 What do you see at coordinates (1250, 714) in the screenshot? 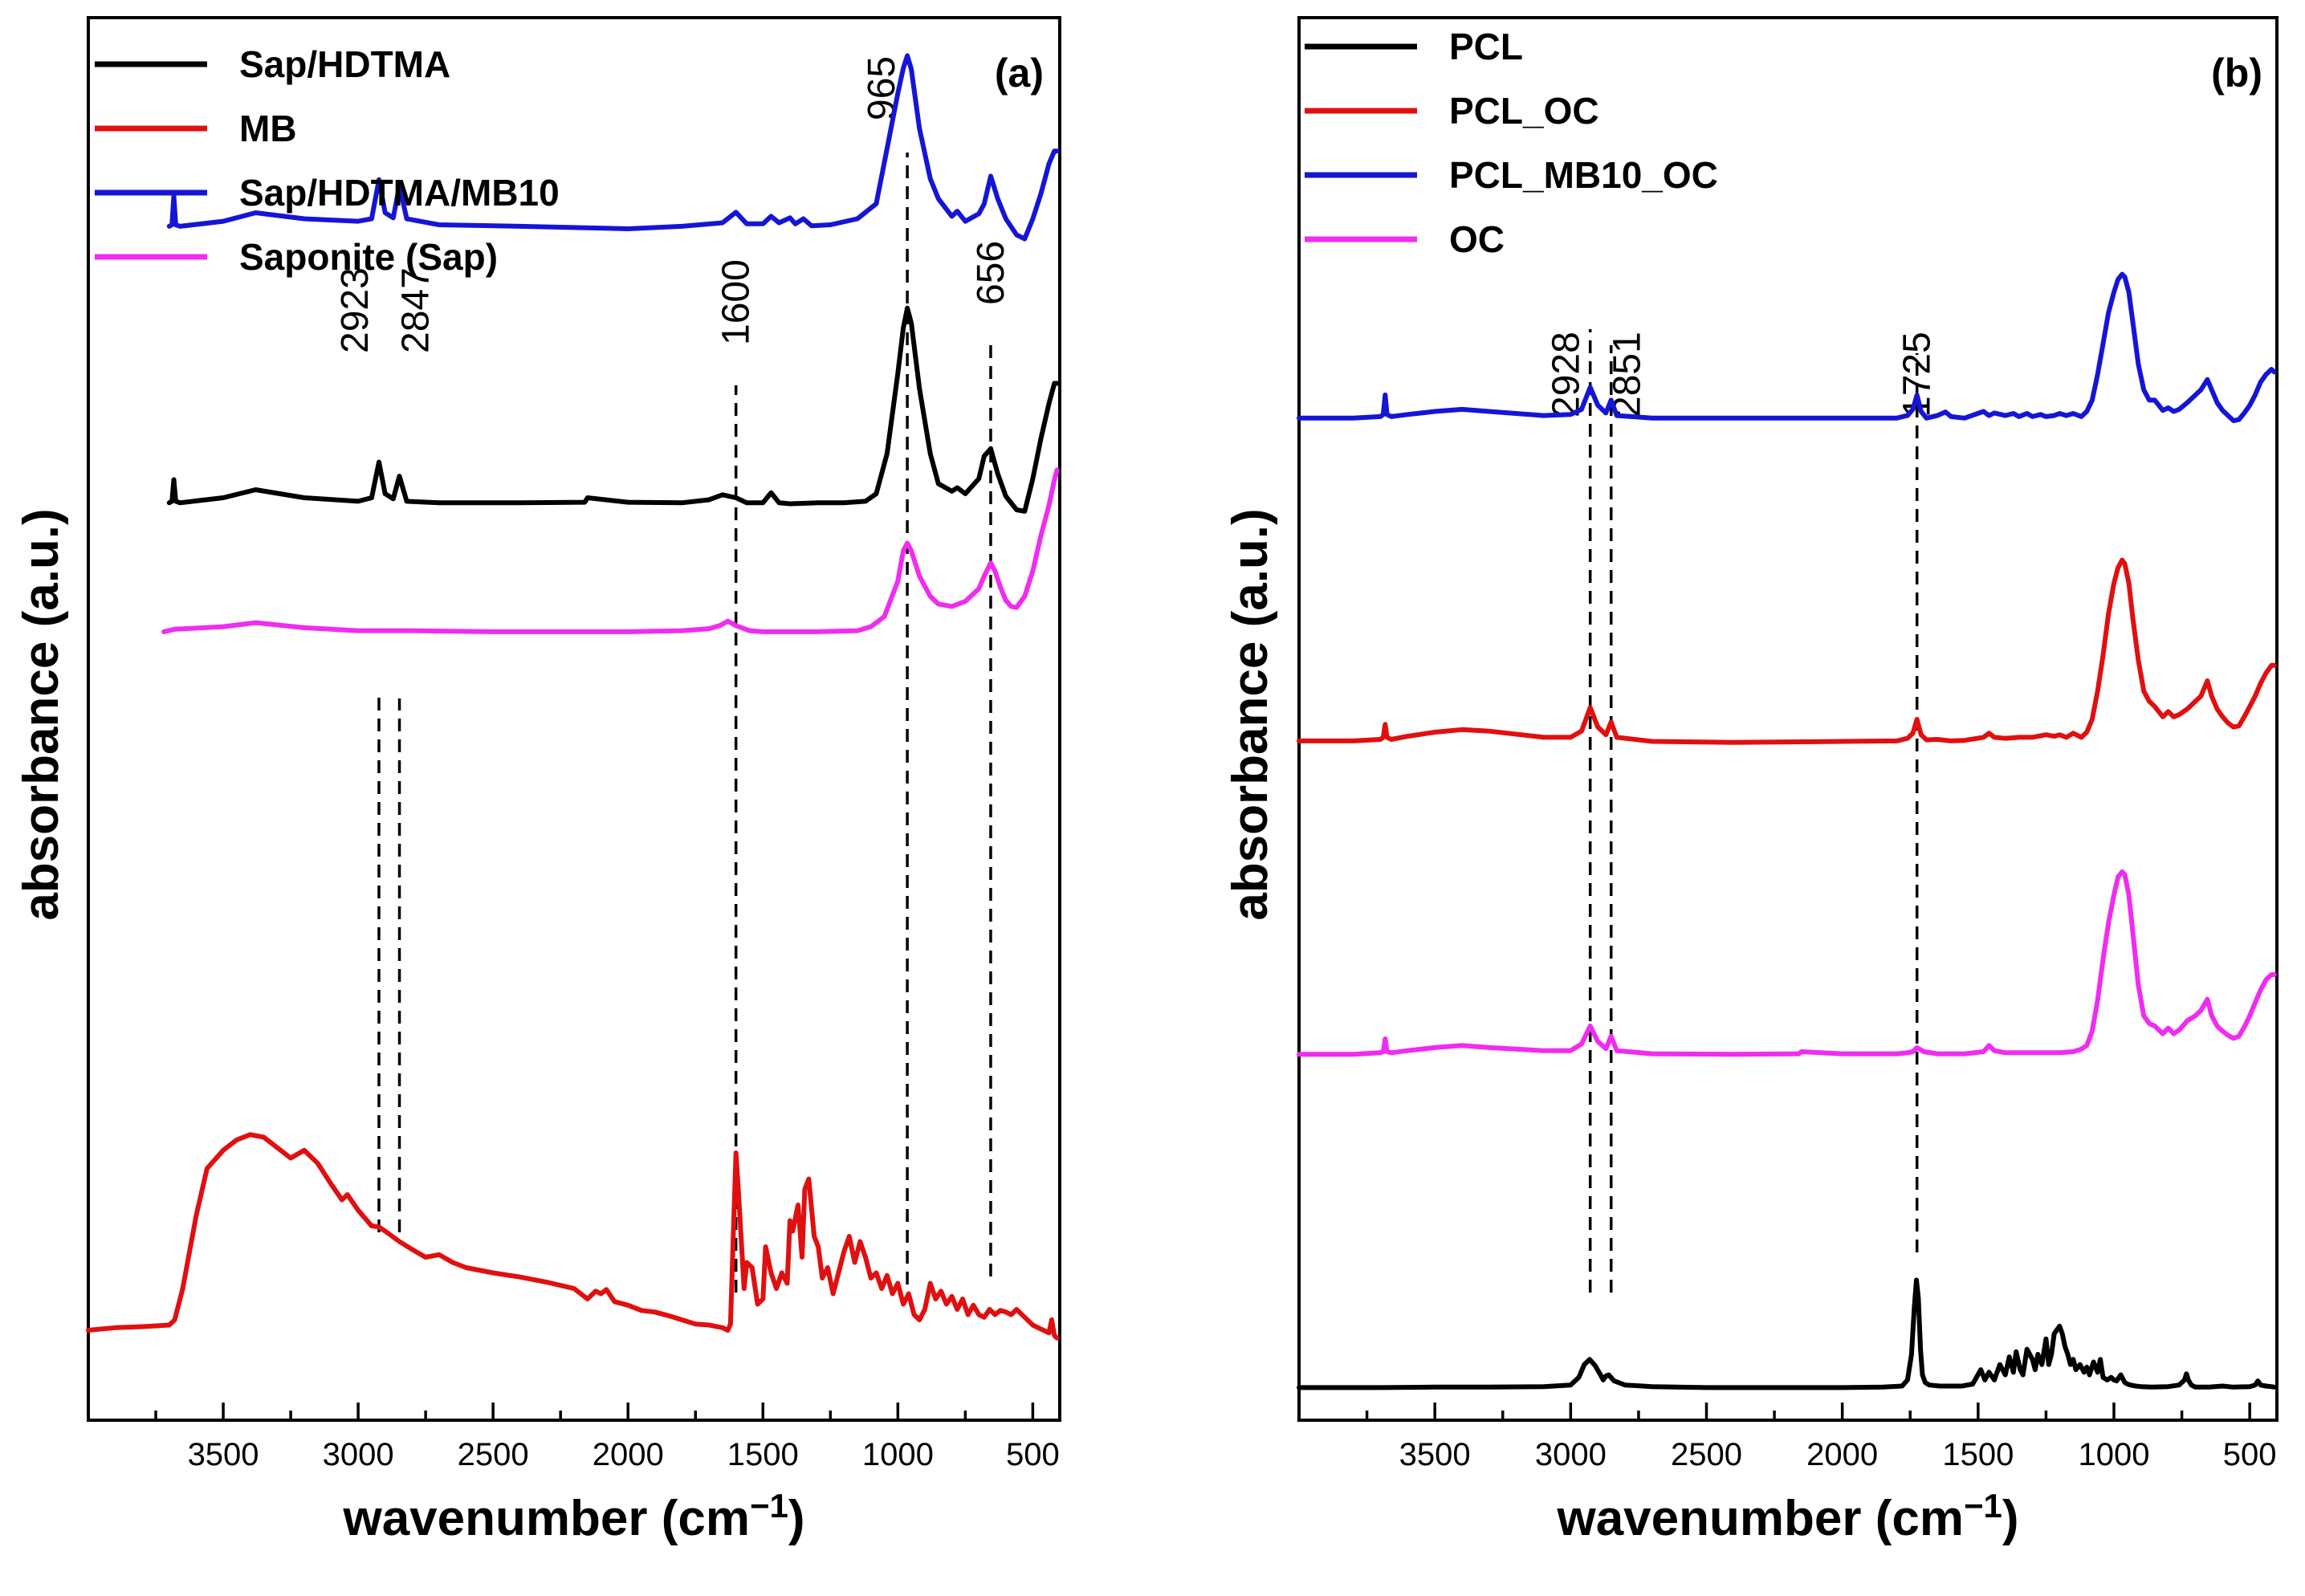
I see `y-axis-label-b: absorbance (a.u.)` at bounding box center [1250, 714].